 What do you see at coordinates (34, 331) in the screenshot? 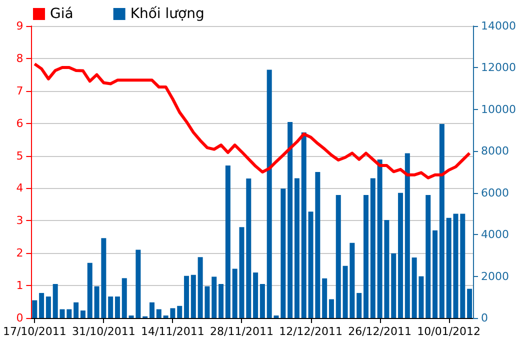
I see `x-tick-label: 17/10/2011` at bounding box center [34, 331].